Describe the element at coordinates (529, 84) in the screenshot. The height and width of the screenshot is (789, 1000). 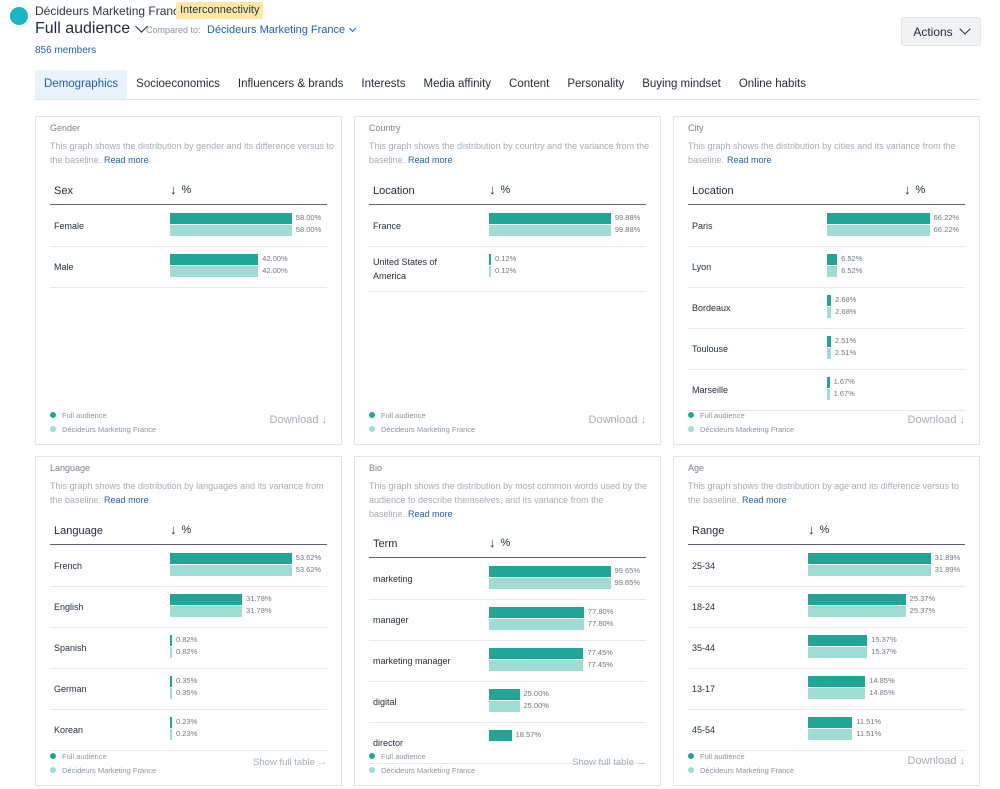
I see `tab-content: Content` at that location.